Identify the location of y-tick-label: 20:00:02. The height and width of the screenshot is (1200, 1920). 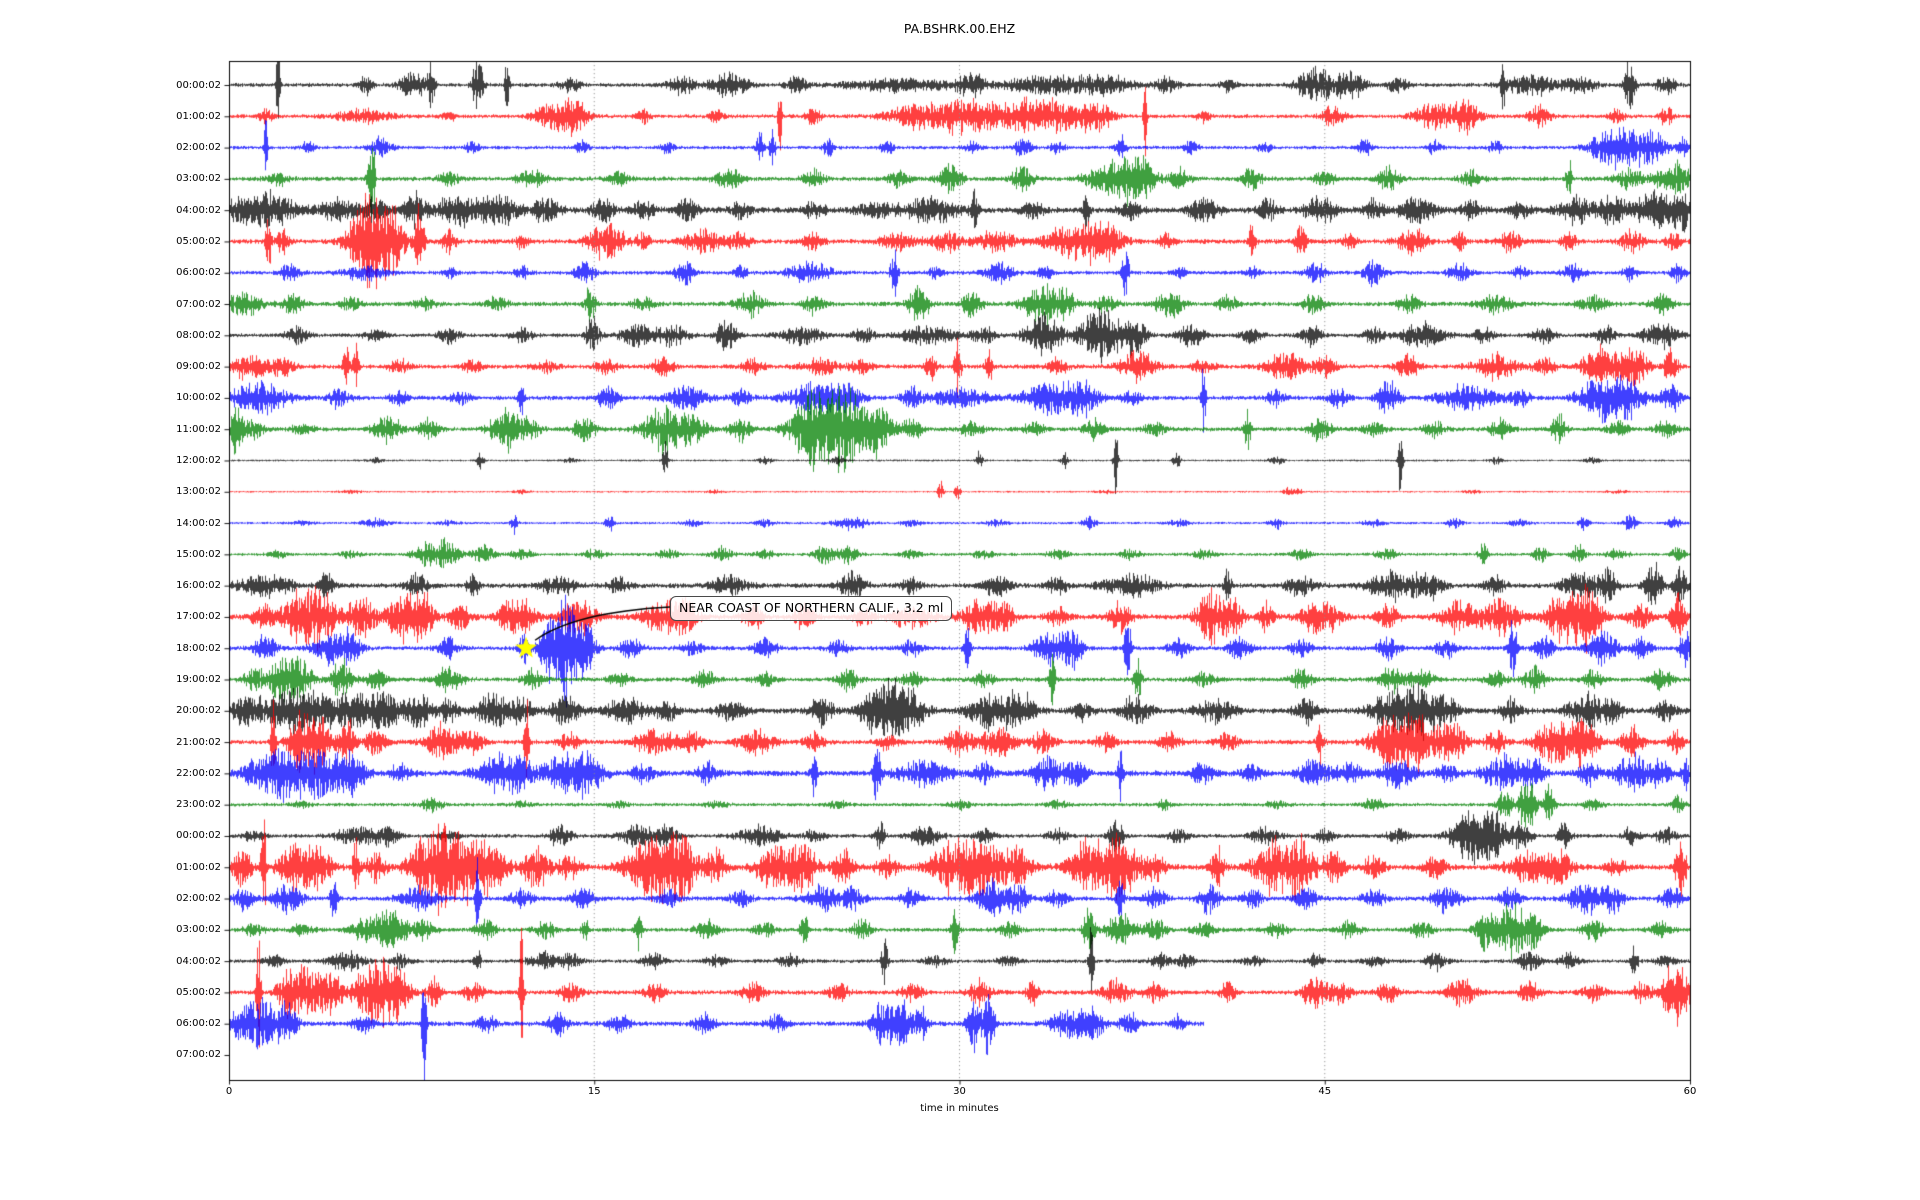
(198, 711).